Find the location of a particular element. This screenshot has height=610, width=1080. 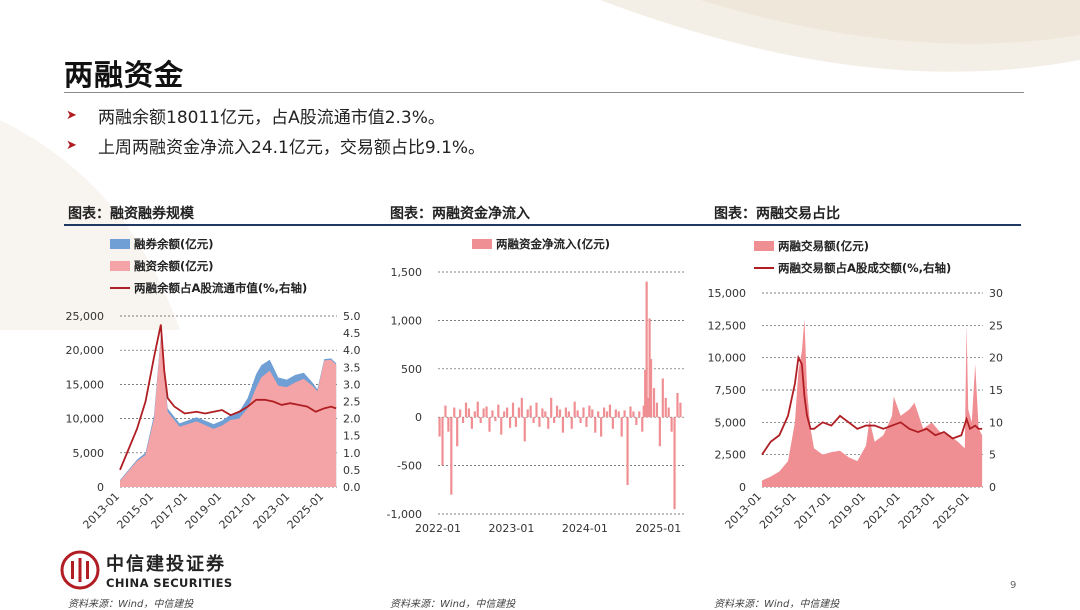

bullet-item: ➤ 上周两融资金净流入24.1亿元，交易额占比9.1%。 is located at coordinates (275, 145).